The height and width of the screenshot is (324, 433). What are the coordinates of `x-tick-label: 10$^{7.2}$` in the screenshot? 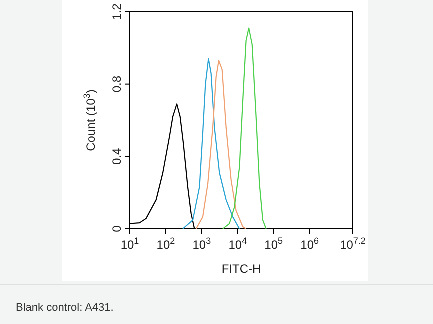 It's located at (353, 244).